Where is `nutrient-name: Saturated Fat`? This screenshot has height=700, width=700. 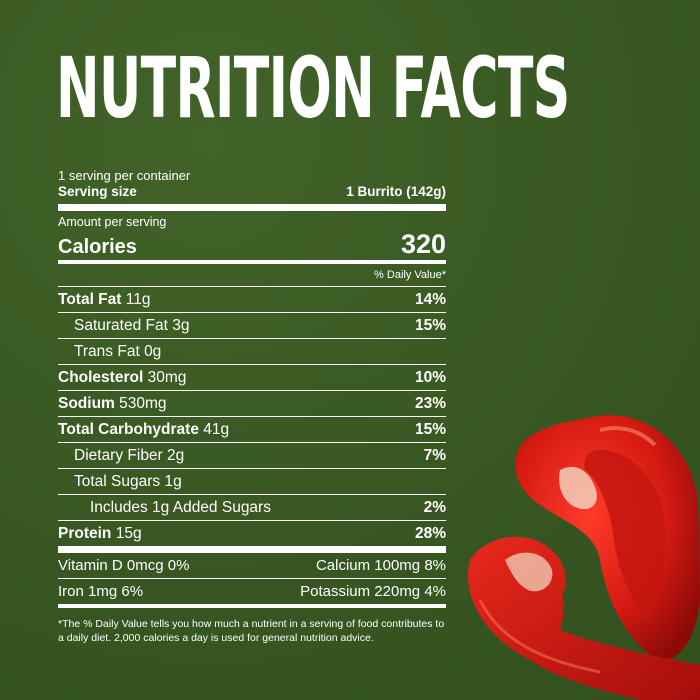
nutrient-name: Saturated Fat is located at coordinates (121, 325).